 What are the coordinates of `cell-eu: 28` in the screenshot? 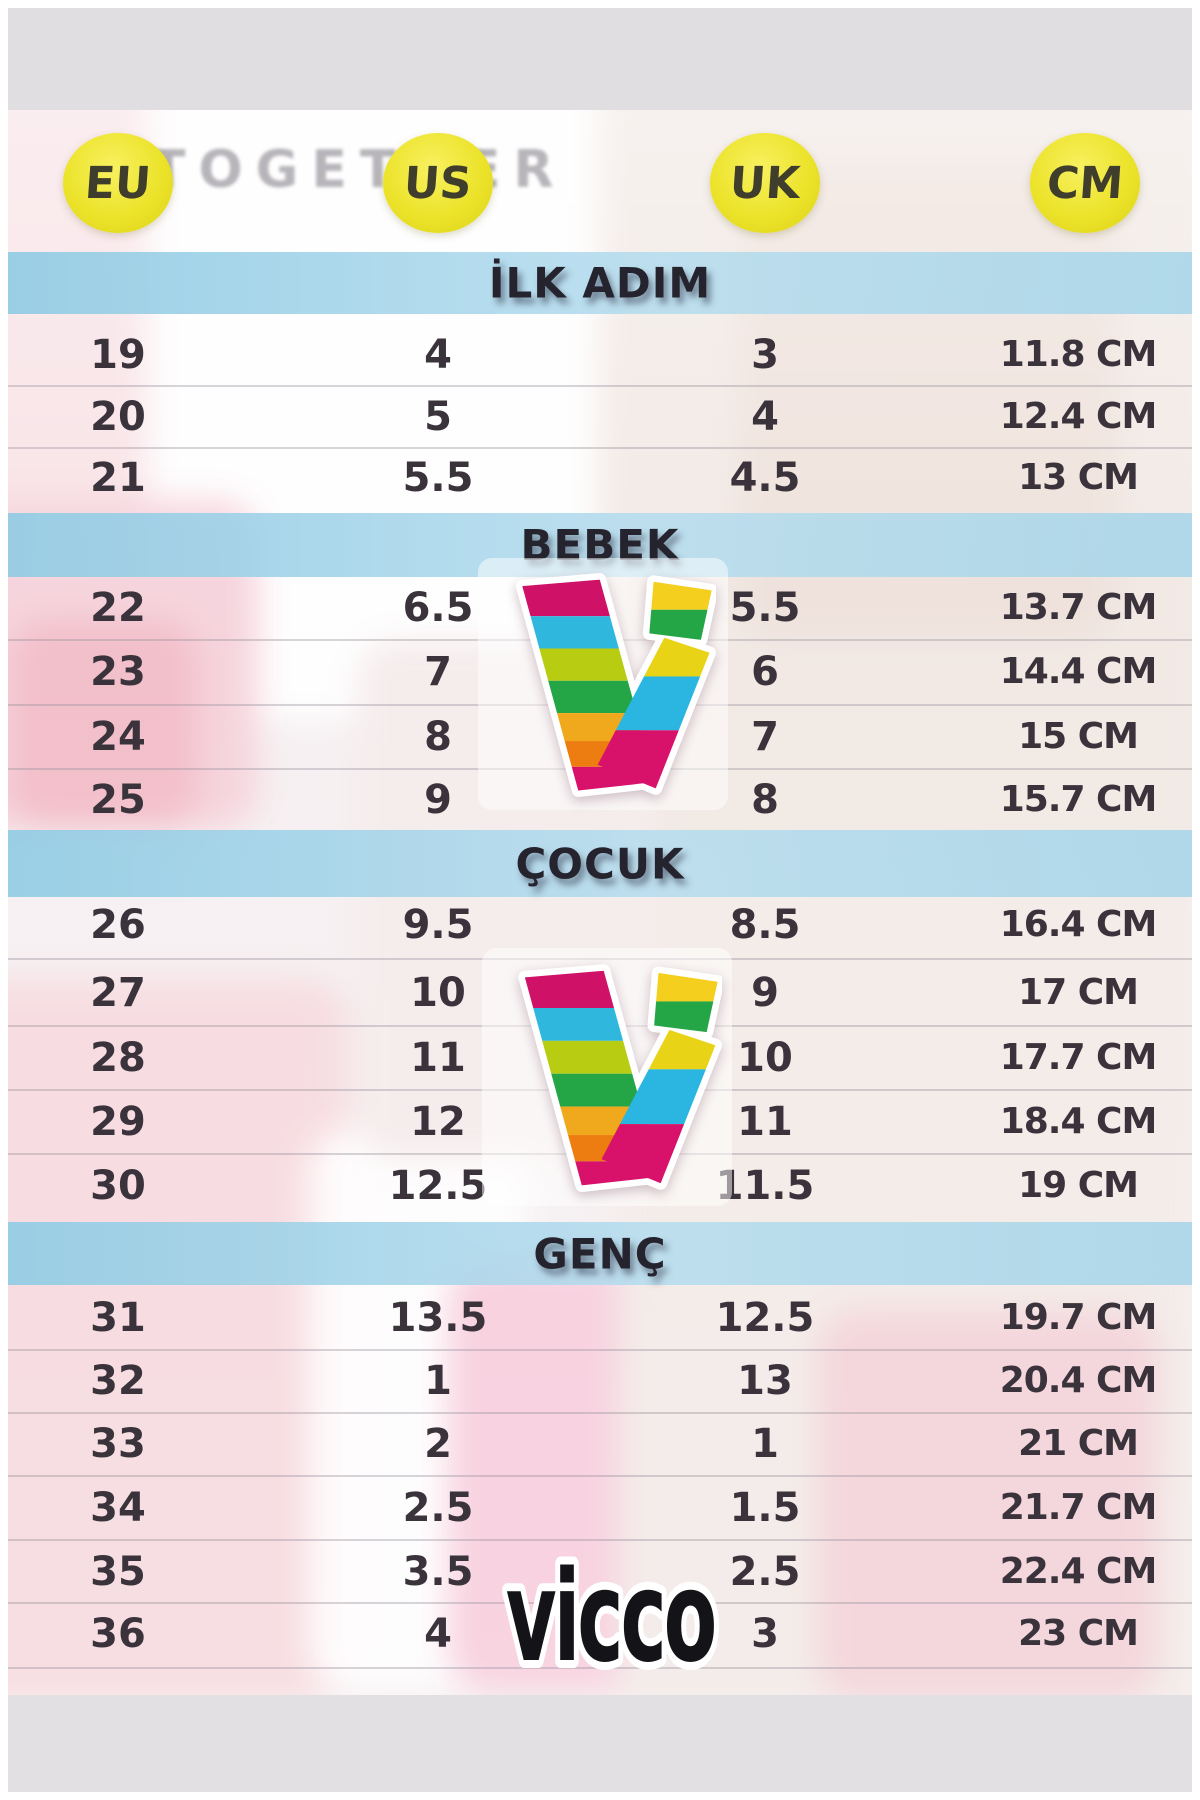 It's located at (118, 1058).